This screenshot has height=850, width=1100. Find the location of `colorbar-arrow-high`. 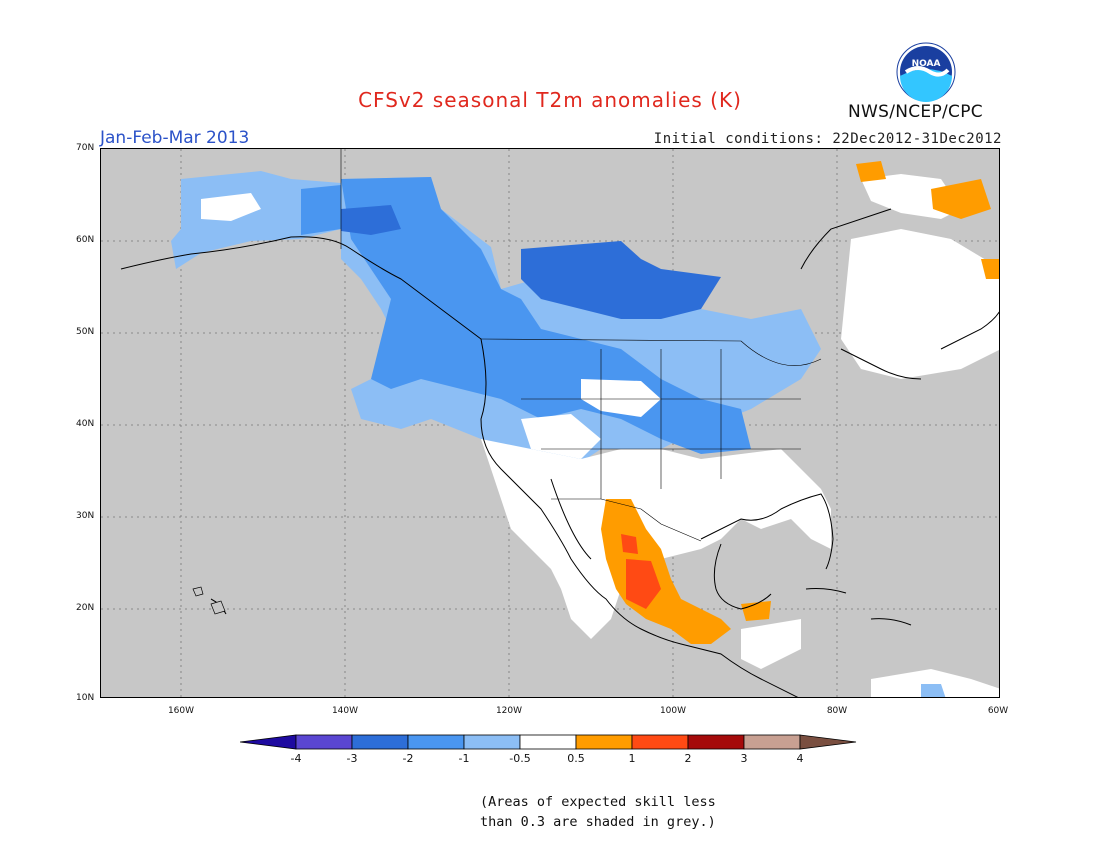

colorbar-arrow-high is located at coordinates (828, 742).